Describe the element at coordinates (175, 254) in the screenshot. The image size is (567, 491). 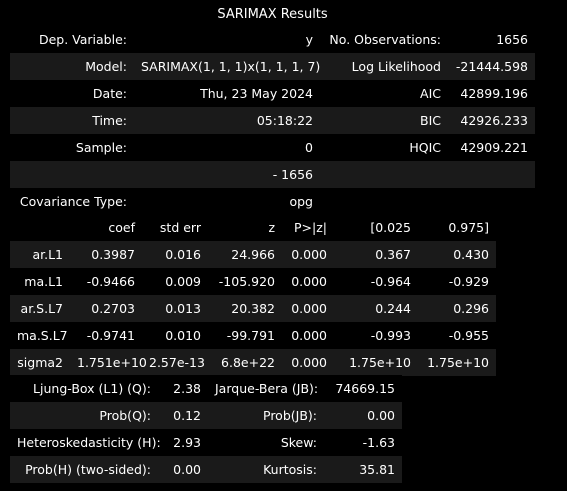
I see `std-err-value: 0.016` at that location.